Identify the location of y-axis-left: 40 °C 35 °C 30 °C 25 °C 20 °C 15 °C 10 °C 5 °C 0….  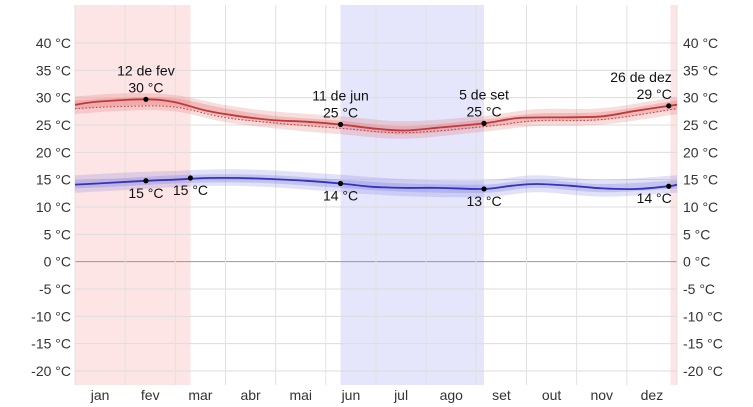
(51, 207).